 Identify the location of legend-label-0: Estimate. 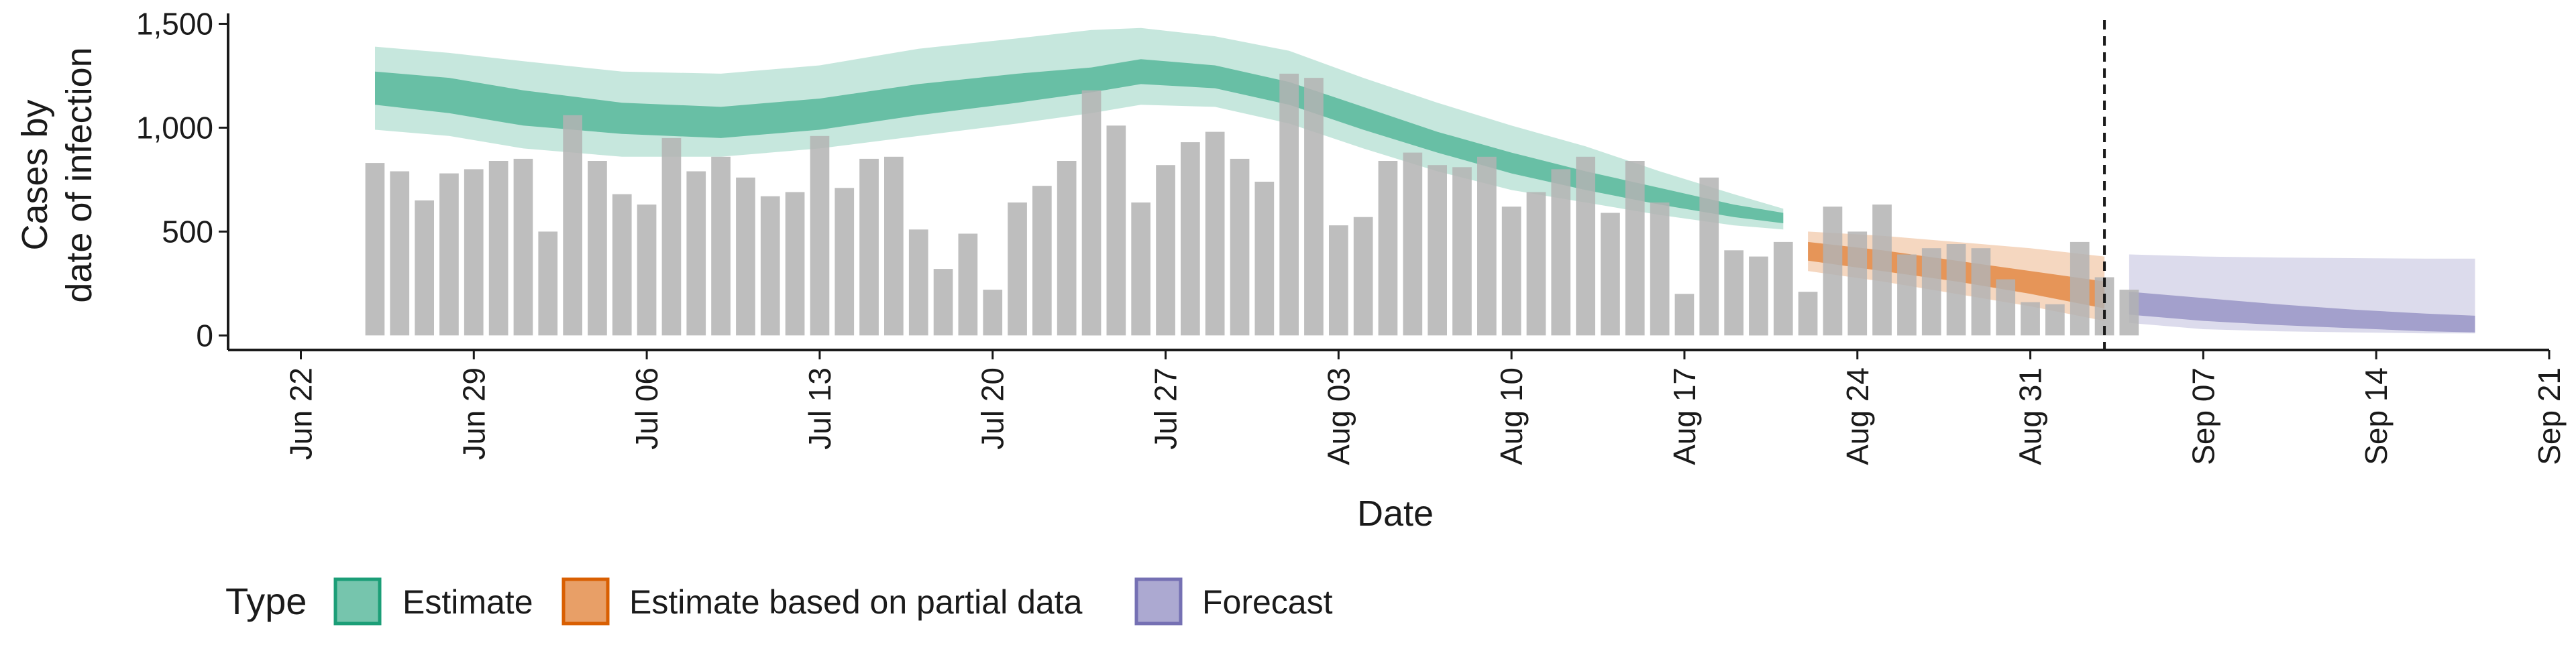
(467, 602).